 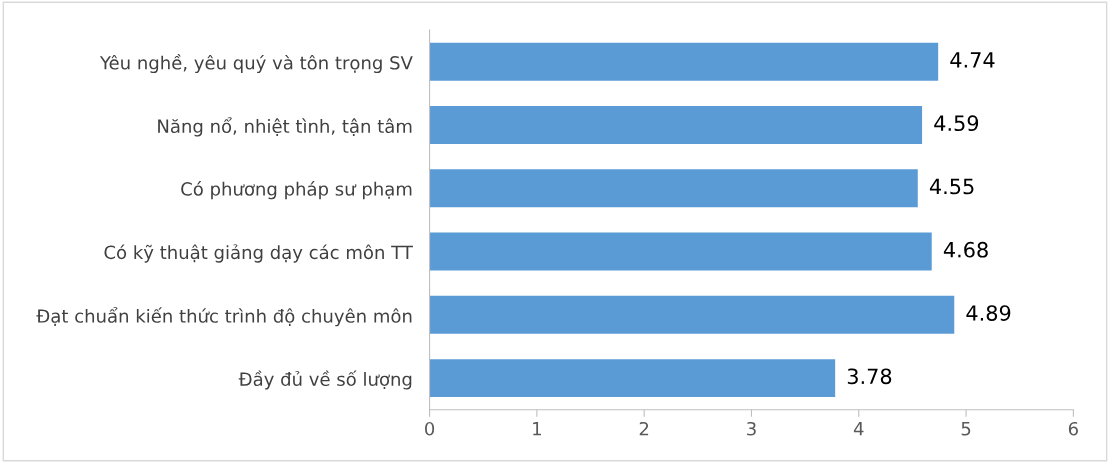 What do you see at coordinates (751, 428) in the screenshot?
I see `x-tick-label: 3` at bounding box center [751, 428].